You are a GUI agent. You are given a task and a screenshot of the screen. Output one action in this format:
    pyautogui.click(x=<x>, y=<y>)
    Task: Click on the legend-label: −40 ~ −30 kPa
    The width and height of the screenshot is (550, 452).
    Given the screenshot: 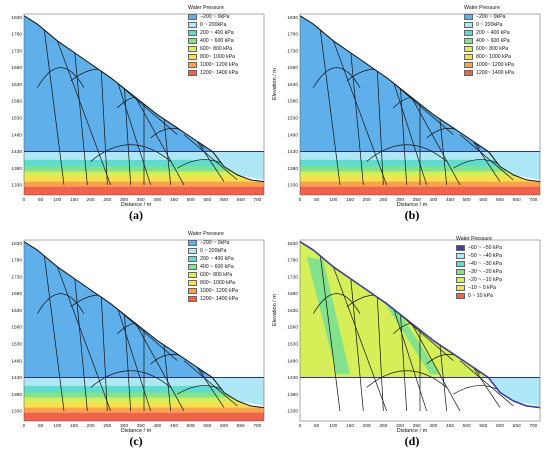 What is the action you would take?
    pyautogui.click(x=485, y=264)
    